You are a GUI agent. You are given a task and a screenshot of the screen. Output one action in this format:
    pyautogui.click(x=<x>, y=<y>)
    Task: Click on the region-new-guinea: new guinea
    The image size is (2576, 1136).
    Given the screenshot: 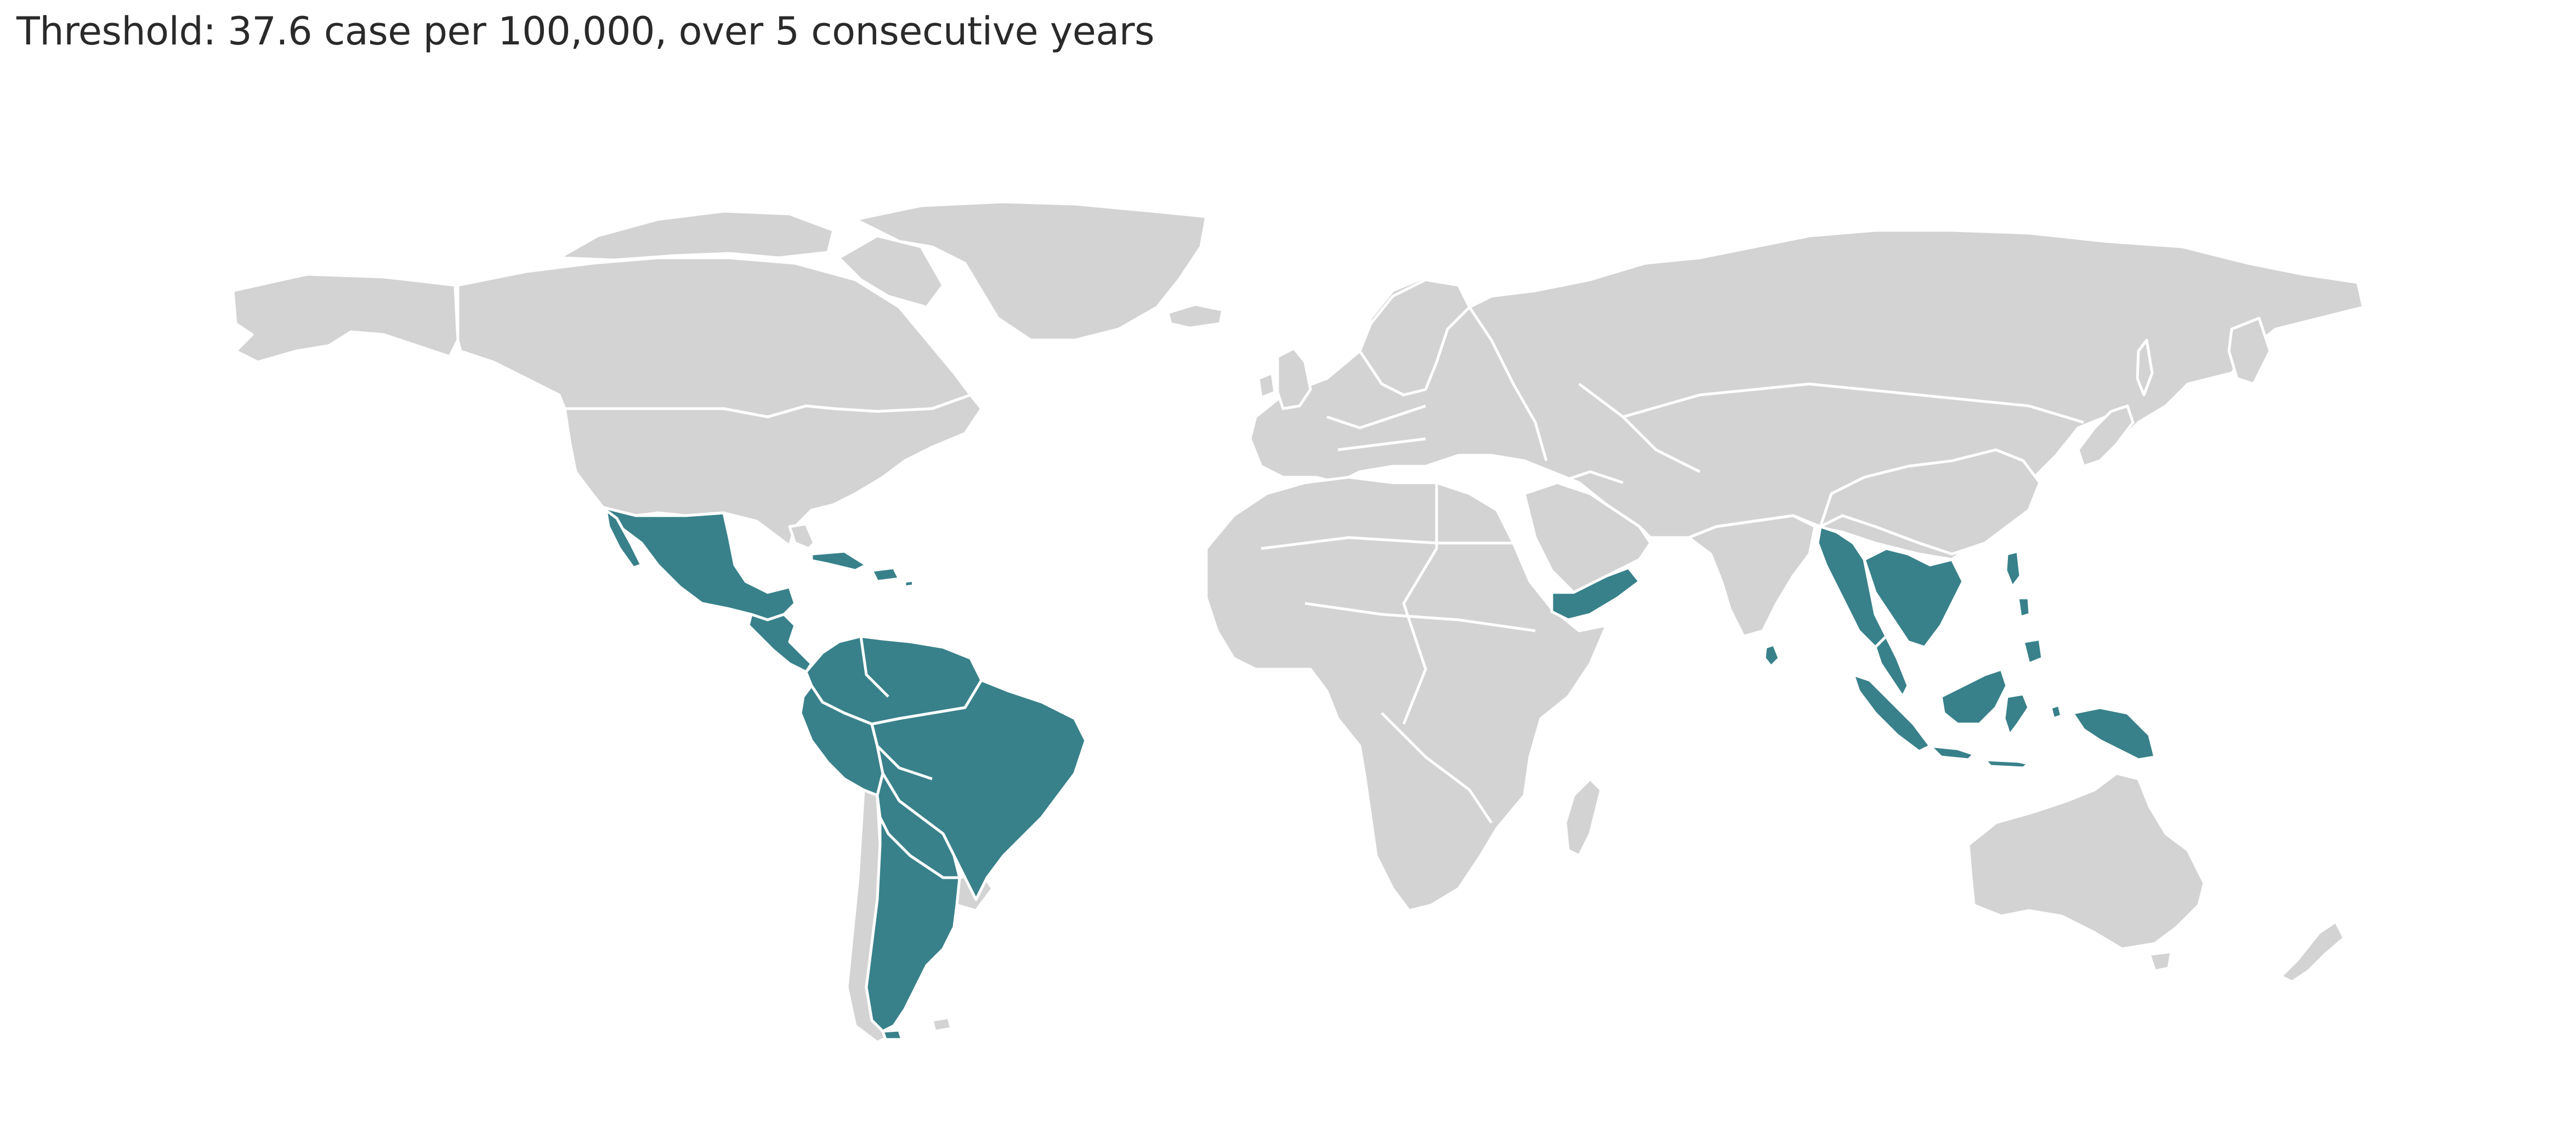 What is the action you would take?
    pyautogui.click(x=2114, y=734)
    